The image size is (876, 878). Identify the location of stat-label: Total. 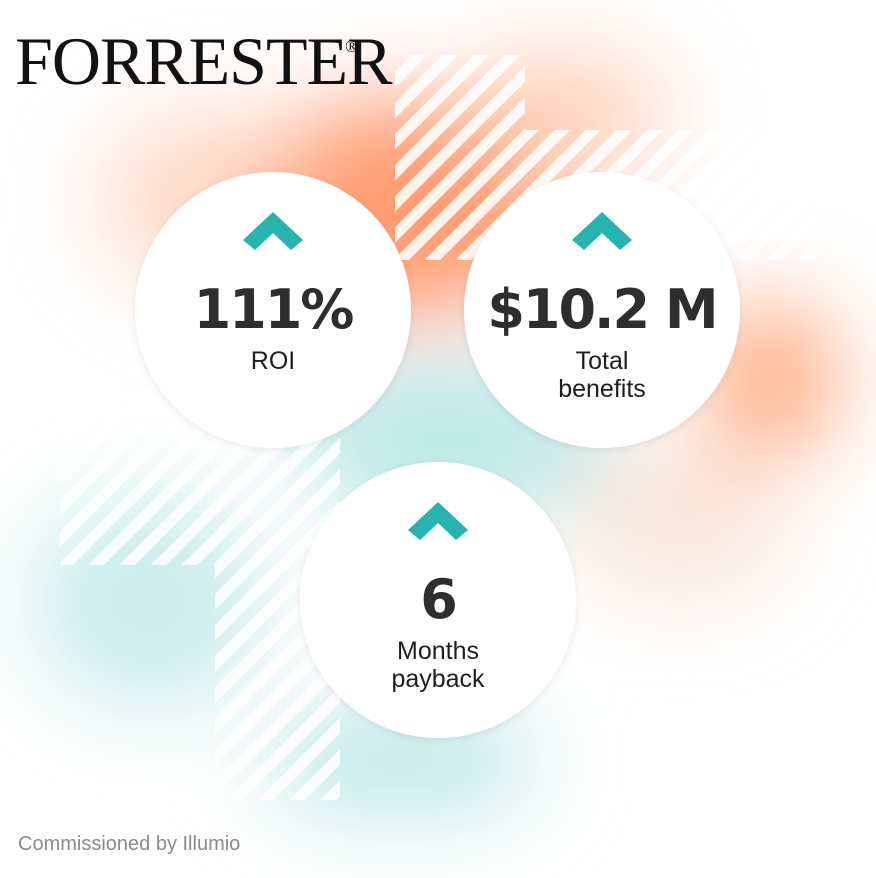
(602, 361).